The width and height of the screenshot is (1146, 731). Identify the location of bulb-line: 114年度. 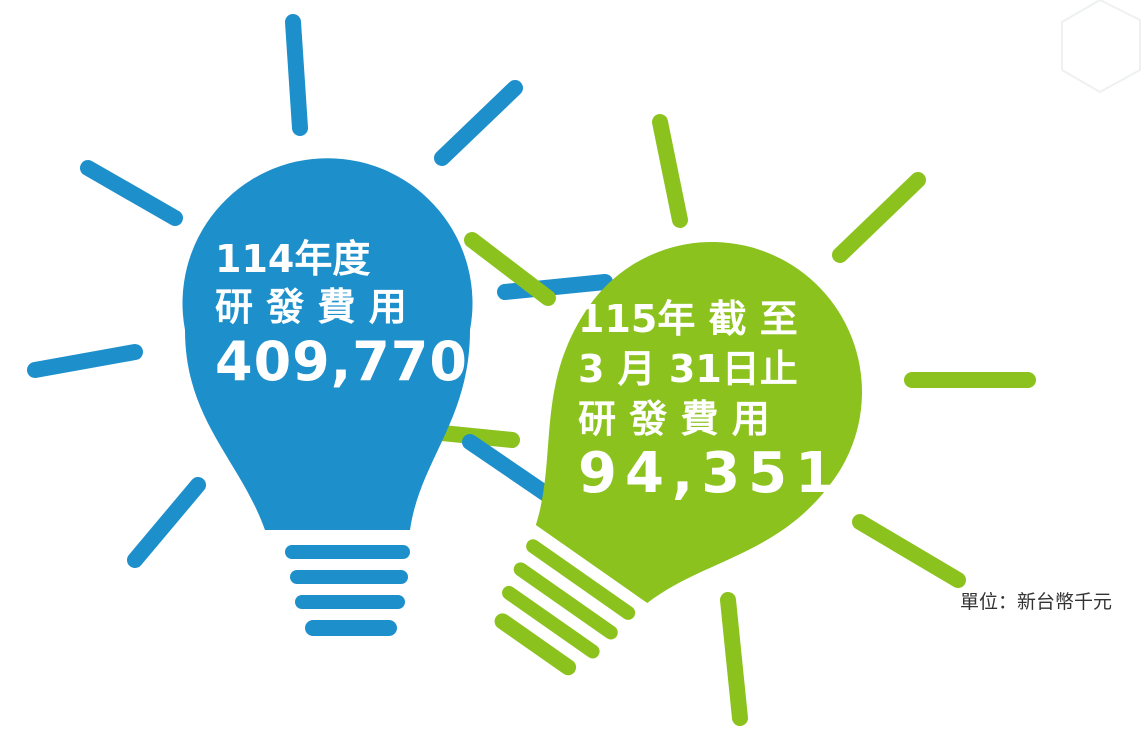
(292, 259).